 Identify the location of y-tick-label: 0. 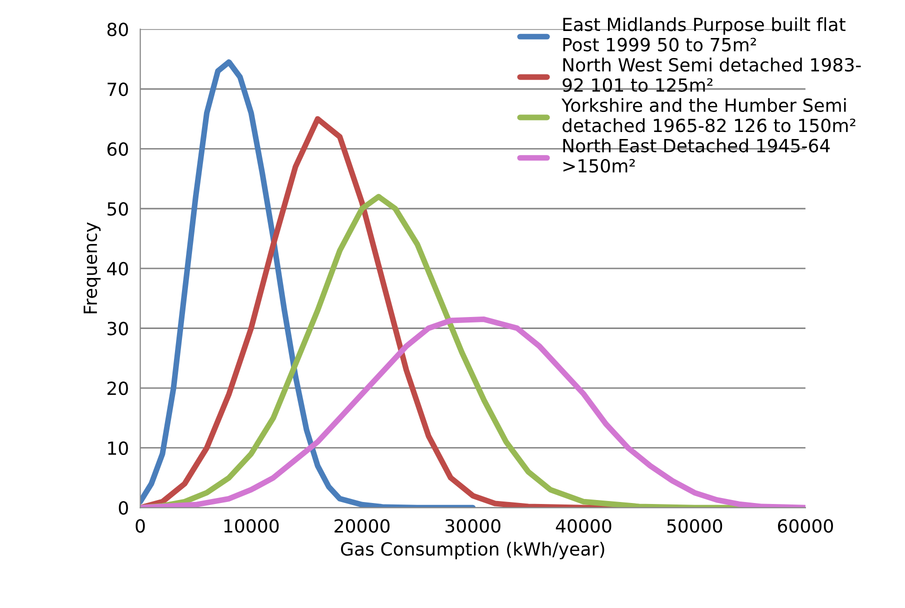
(123, 508).